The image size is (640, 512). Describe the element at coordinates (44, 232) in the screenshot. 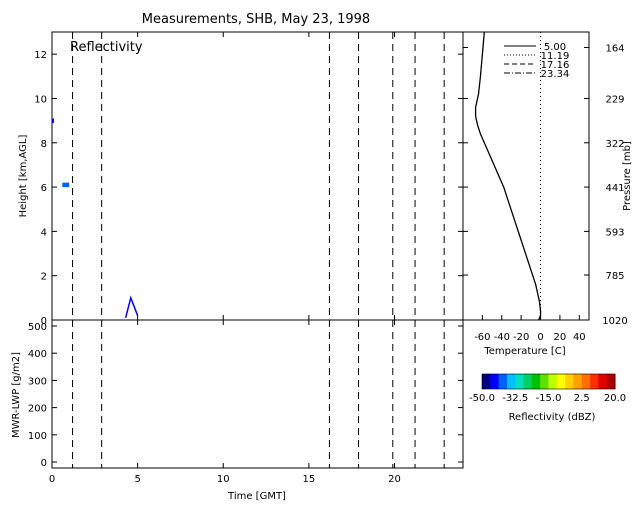

I see `reflectivity-y-tick-label: 4` at that location.